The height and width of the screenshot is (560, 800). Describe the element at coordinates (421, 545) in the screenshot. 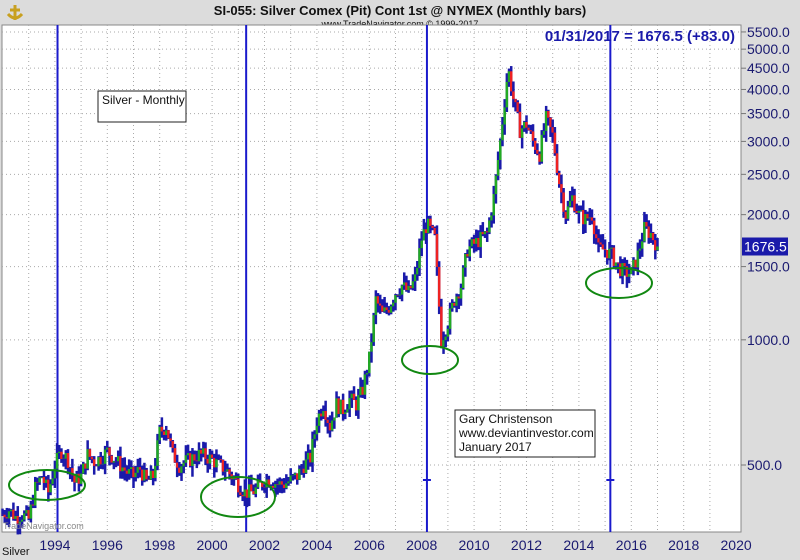

I see `x-tick-label: 2008` at that location.